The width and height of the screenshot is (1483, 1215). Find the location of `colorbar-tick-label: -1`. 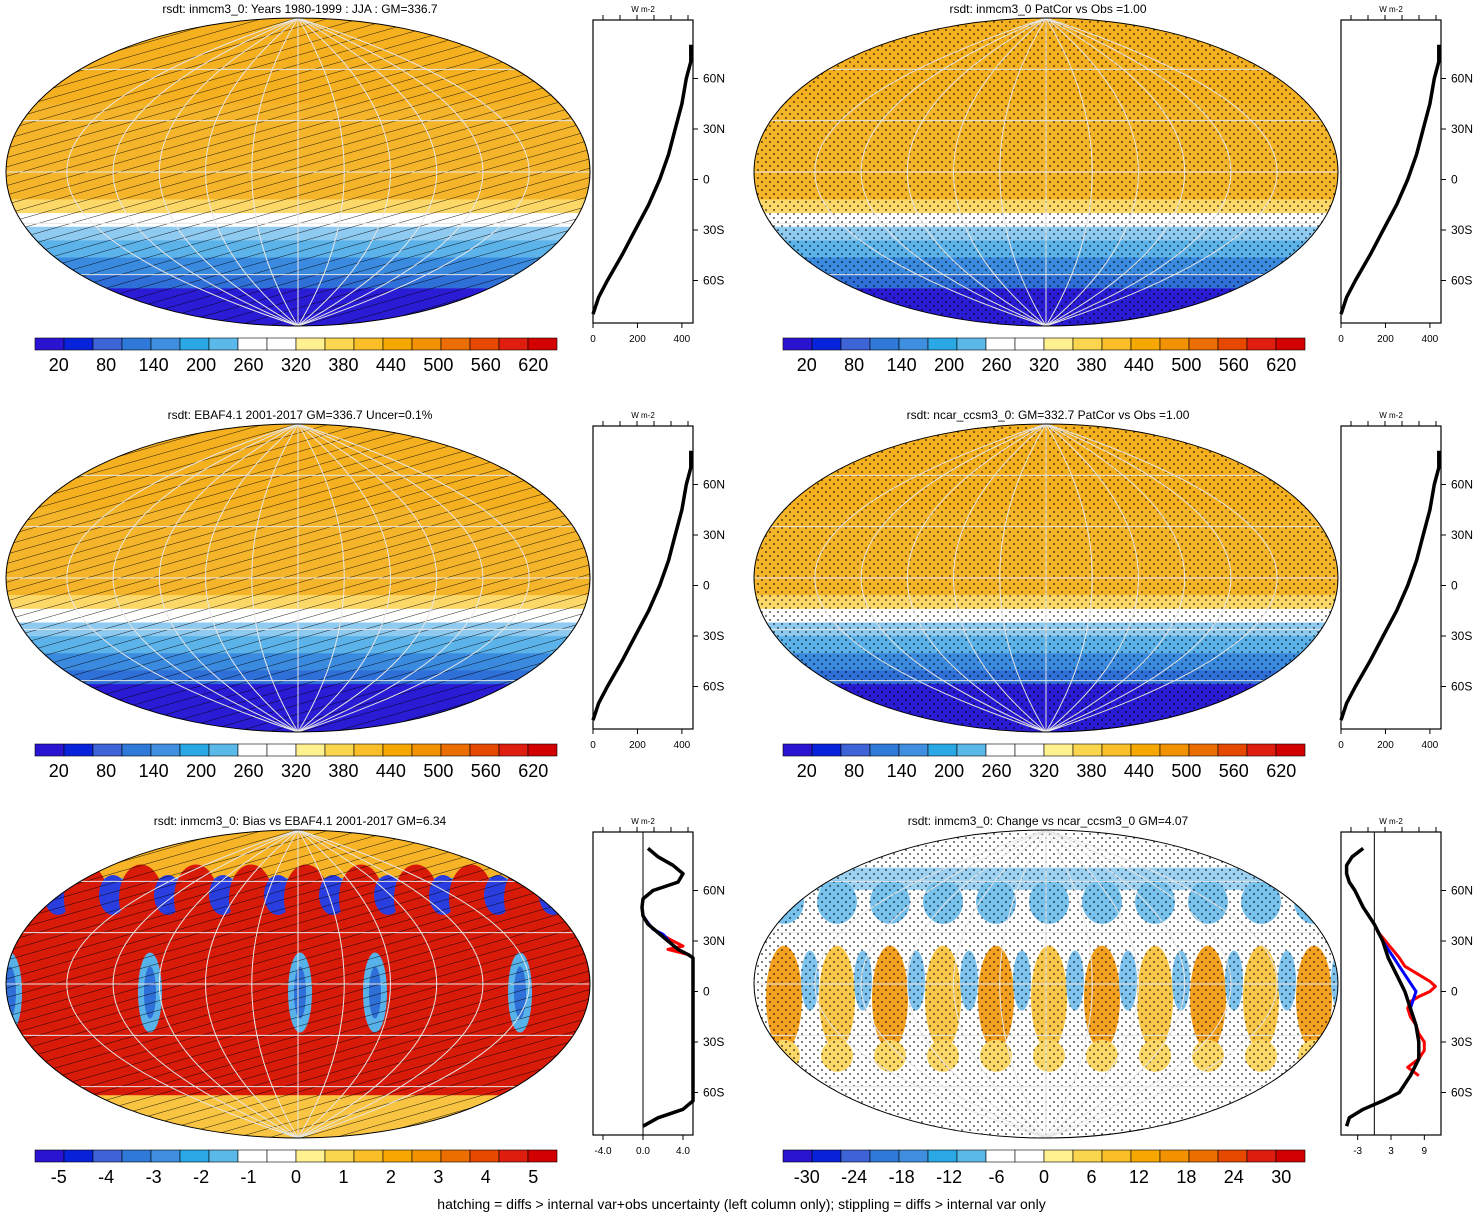

colorbar-tick-label: -1 is located at coordinates (249, 1177).